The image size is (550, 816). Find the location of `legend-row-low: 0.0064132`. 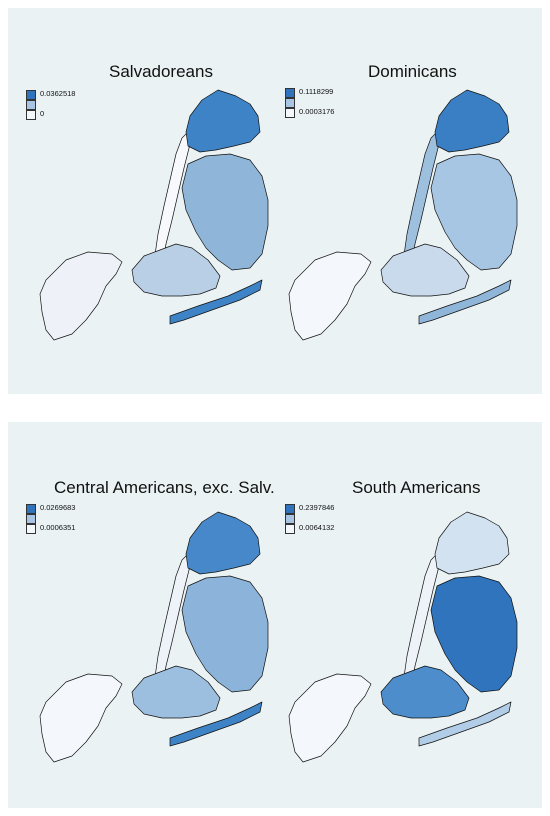

legend-row-low: 0.0064132 is located at coordinates (340, 528).